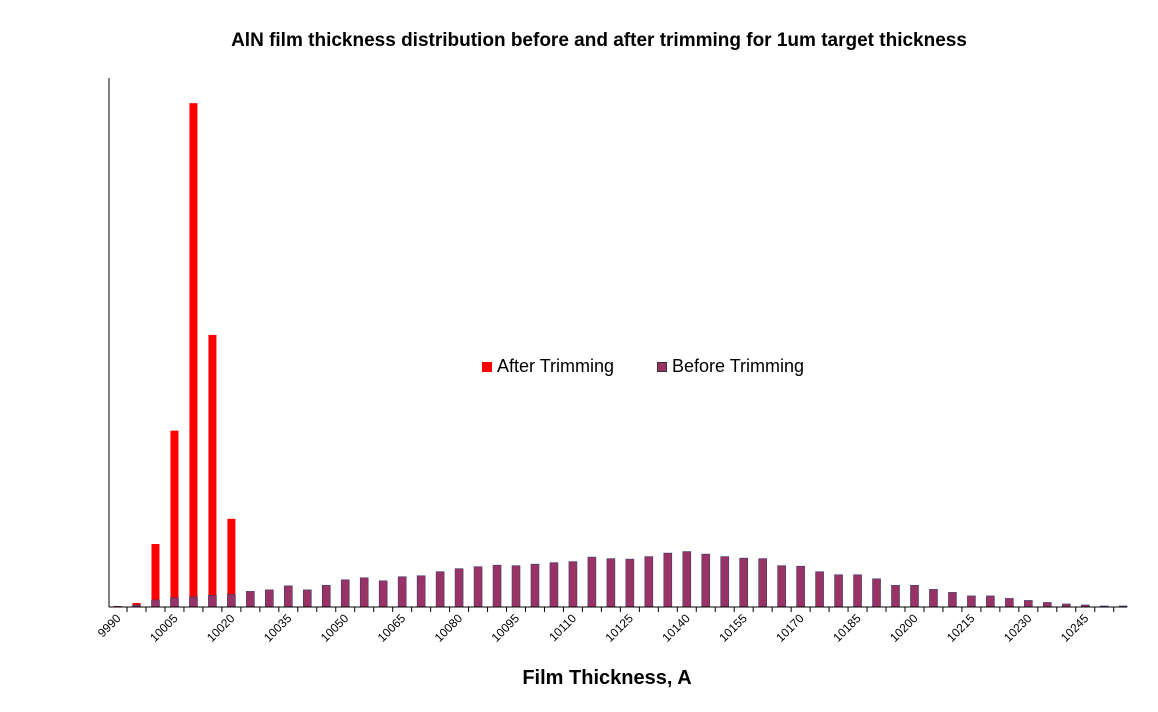  I want to click on legend-label-after: After Trimming, so click(556, 366).